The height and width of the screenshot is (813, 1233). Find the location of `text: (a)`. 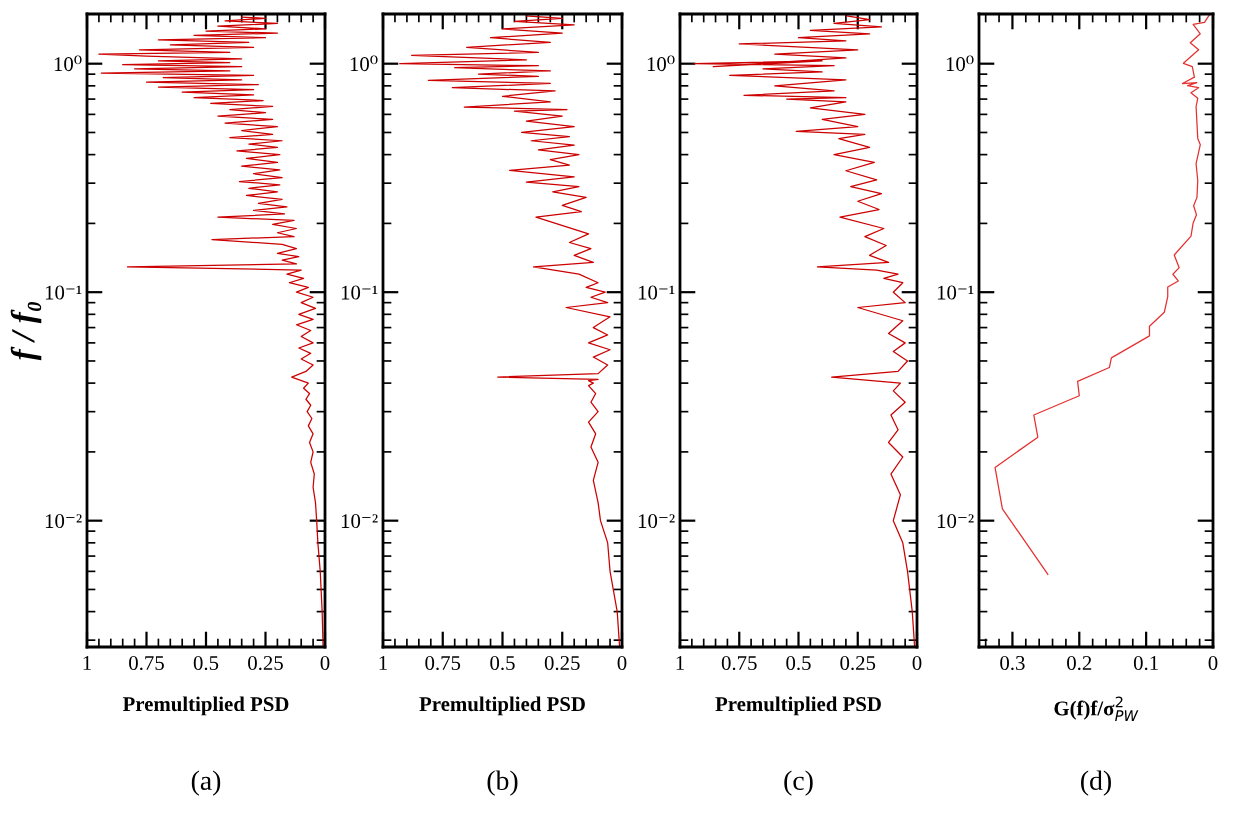

text: (a) is located at coordinates (206, 783).